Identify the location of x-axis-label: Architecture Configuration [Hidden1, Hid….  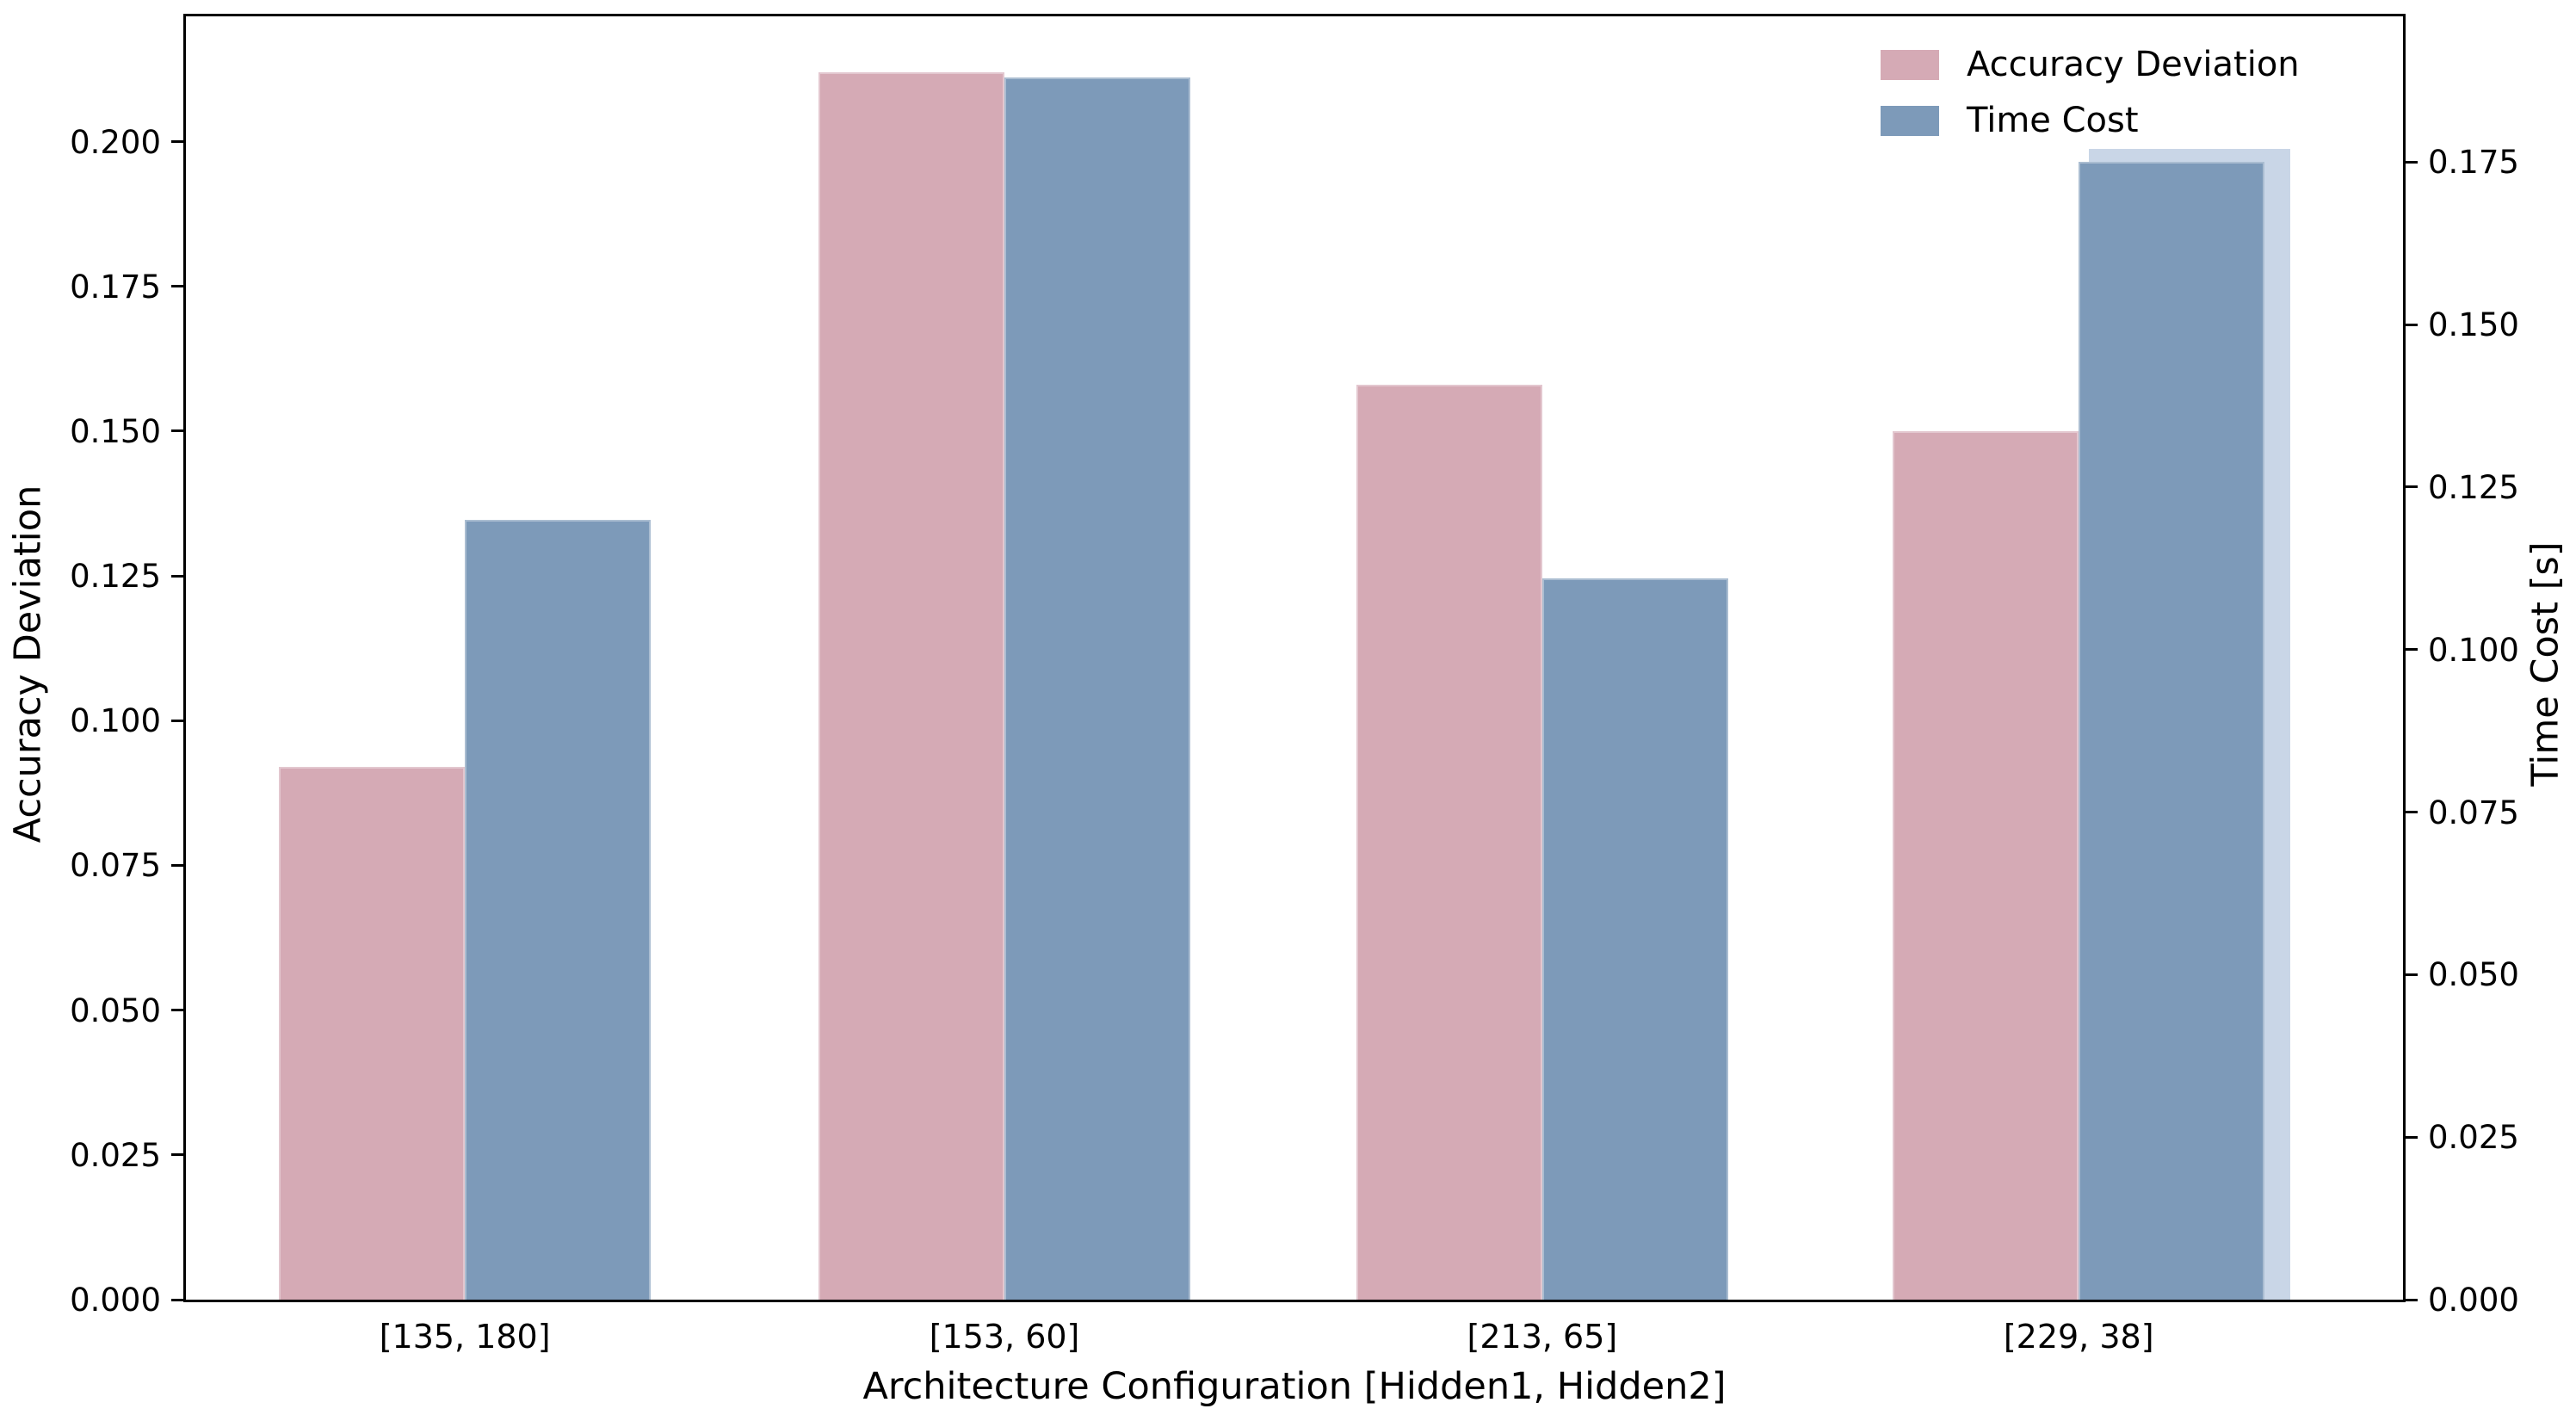
(1294, 1386).